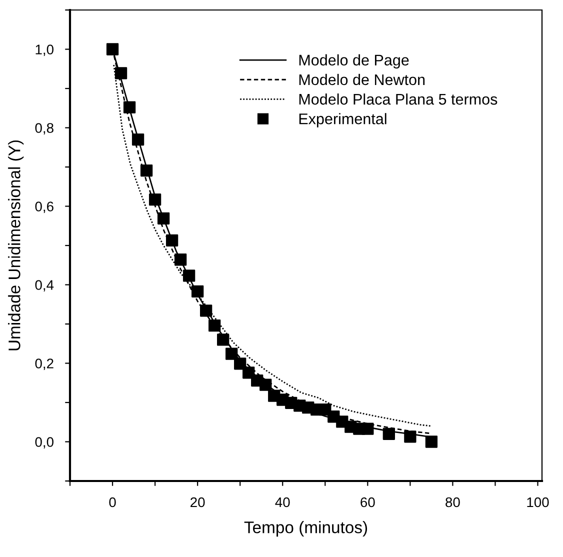 The image size is (563, 557). Describe the element at coordinates (45, 50) in the screenshot. I see `y-tick-label: 1,0` at that location.